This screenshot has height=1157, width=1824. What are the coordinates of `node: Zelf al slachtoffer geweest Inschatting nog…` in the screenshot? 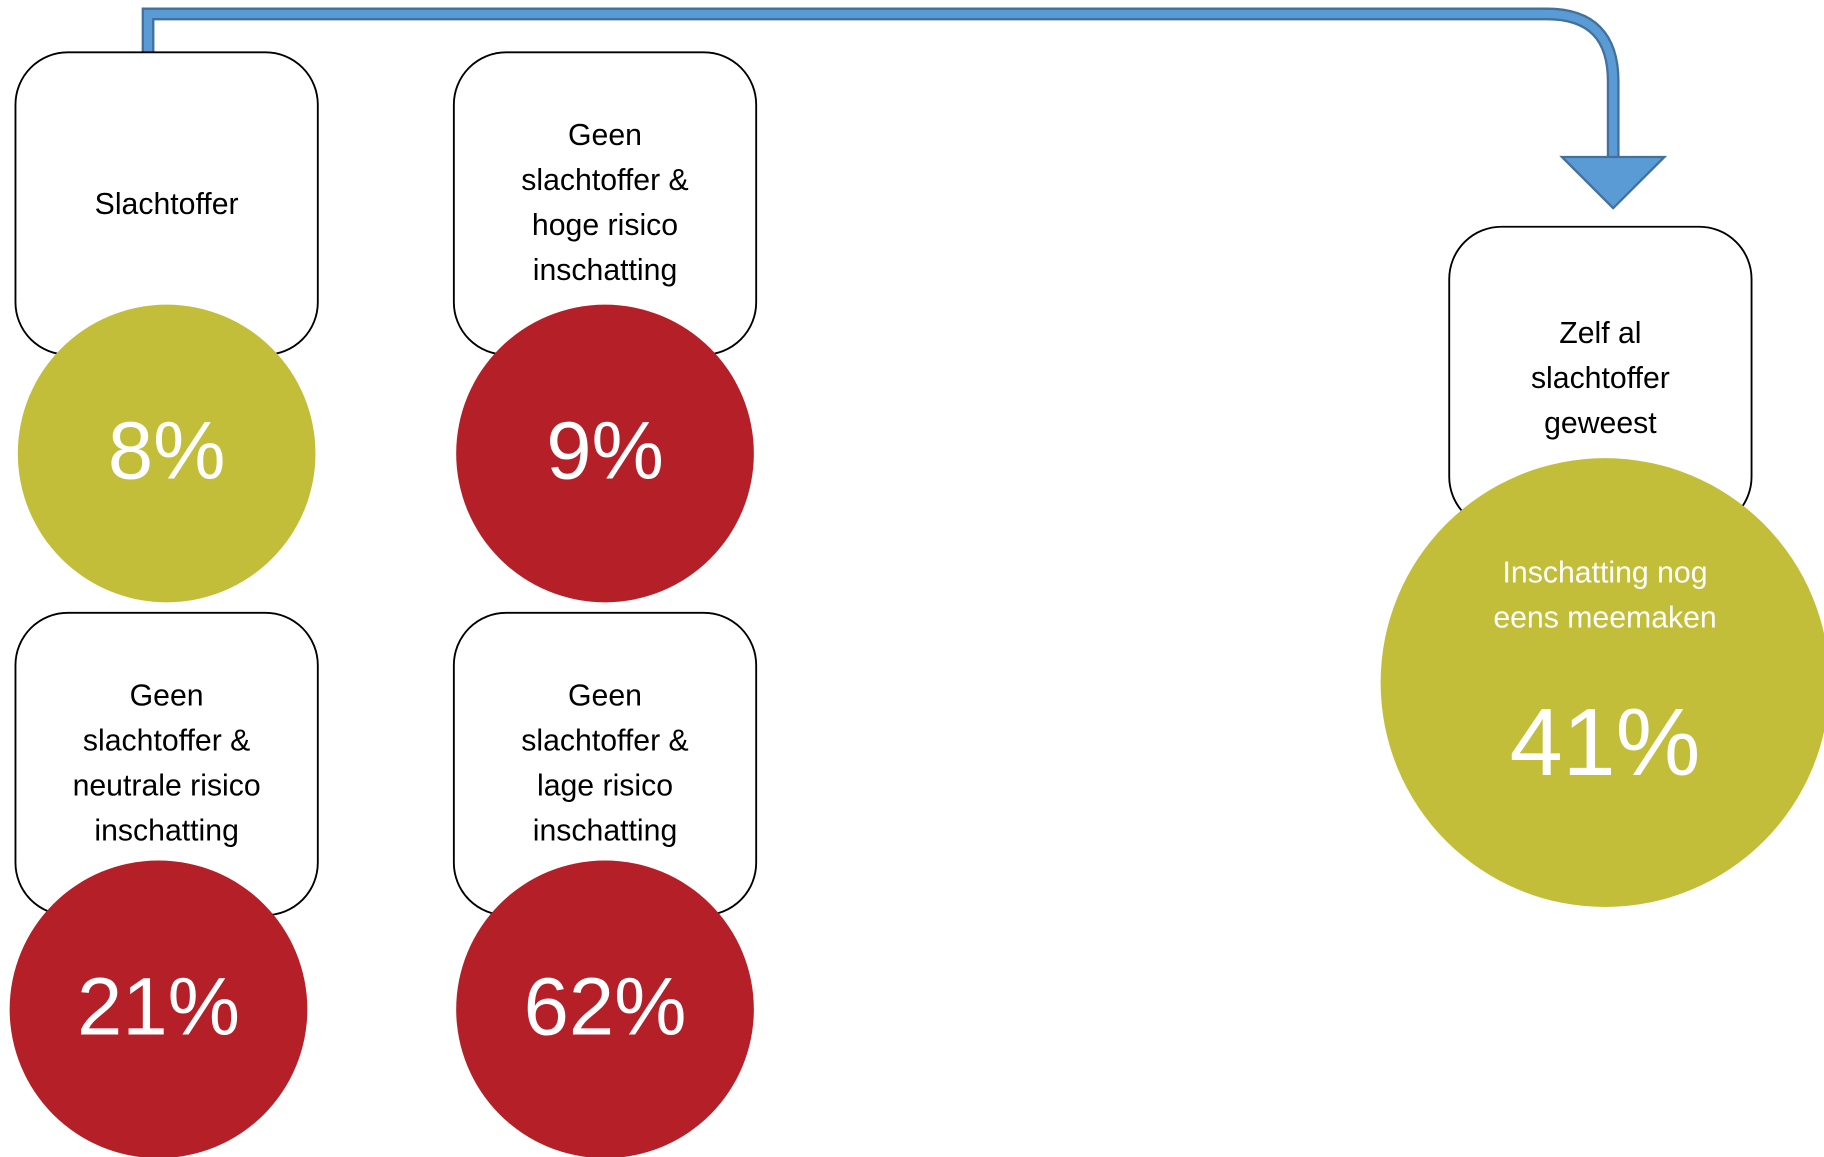 It's located at (1602, 566).